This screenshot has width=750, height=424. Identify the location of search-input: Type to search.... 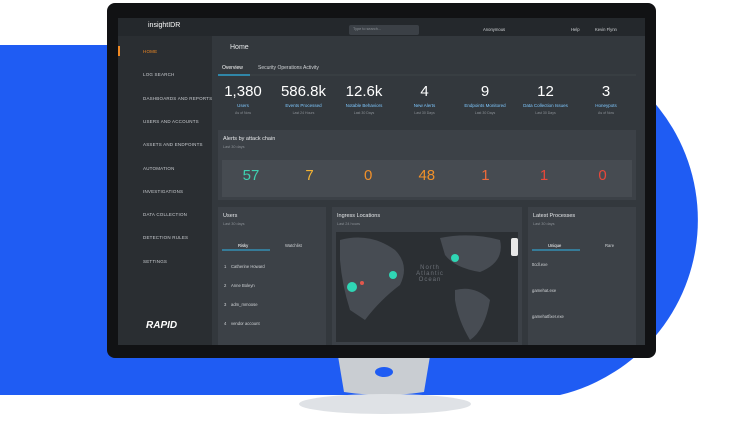
(367, 29).